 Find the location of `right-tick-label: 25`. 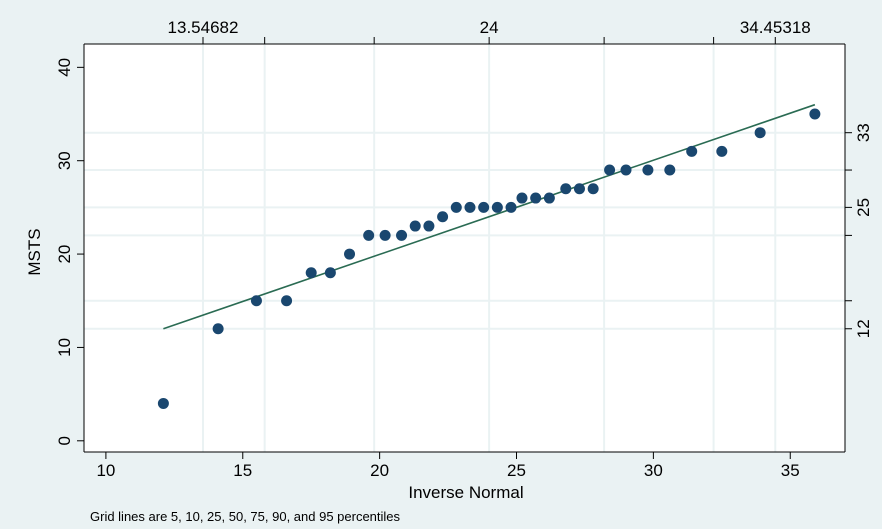

right-tick-label: 25 is located at coordinates (863, 207).